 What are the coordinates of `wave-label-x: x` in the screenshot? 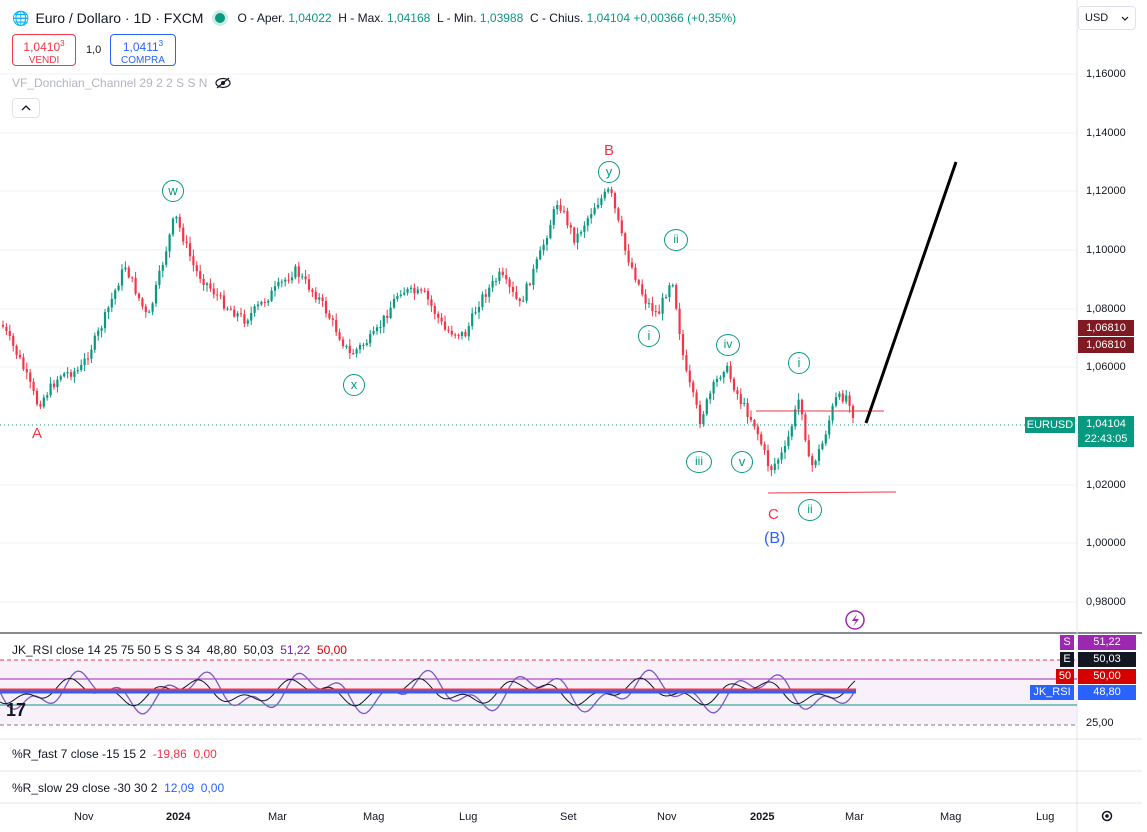 It's located at (354, 385).